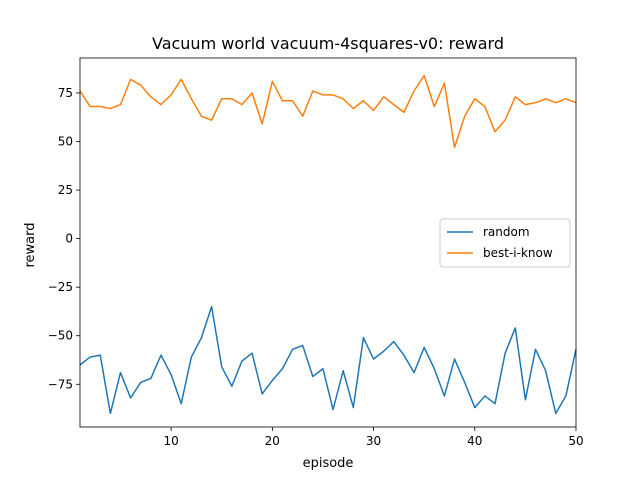  Describe the element at coordinates (575, 441) in the screenshot. I see `x-tick-label: 50` at that location.